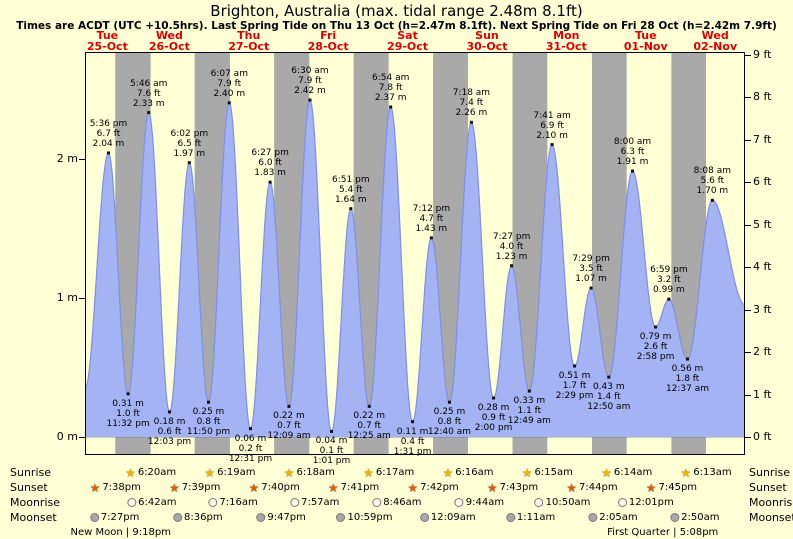 The width and height of the screenshot is (793, 539). What do you see at coordinates (33, 517) in the screenshot?
I see `moonset-row-label-left: Moonset` at bounding box center [33, 517].